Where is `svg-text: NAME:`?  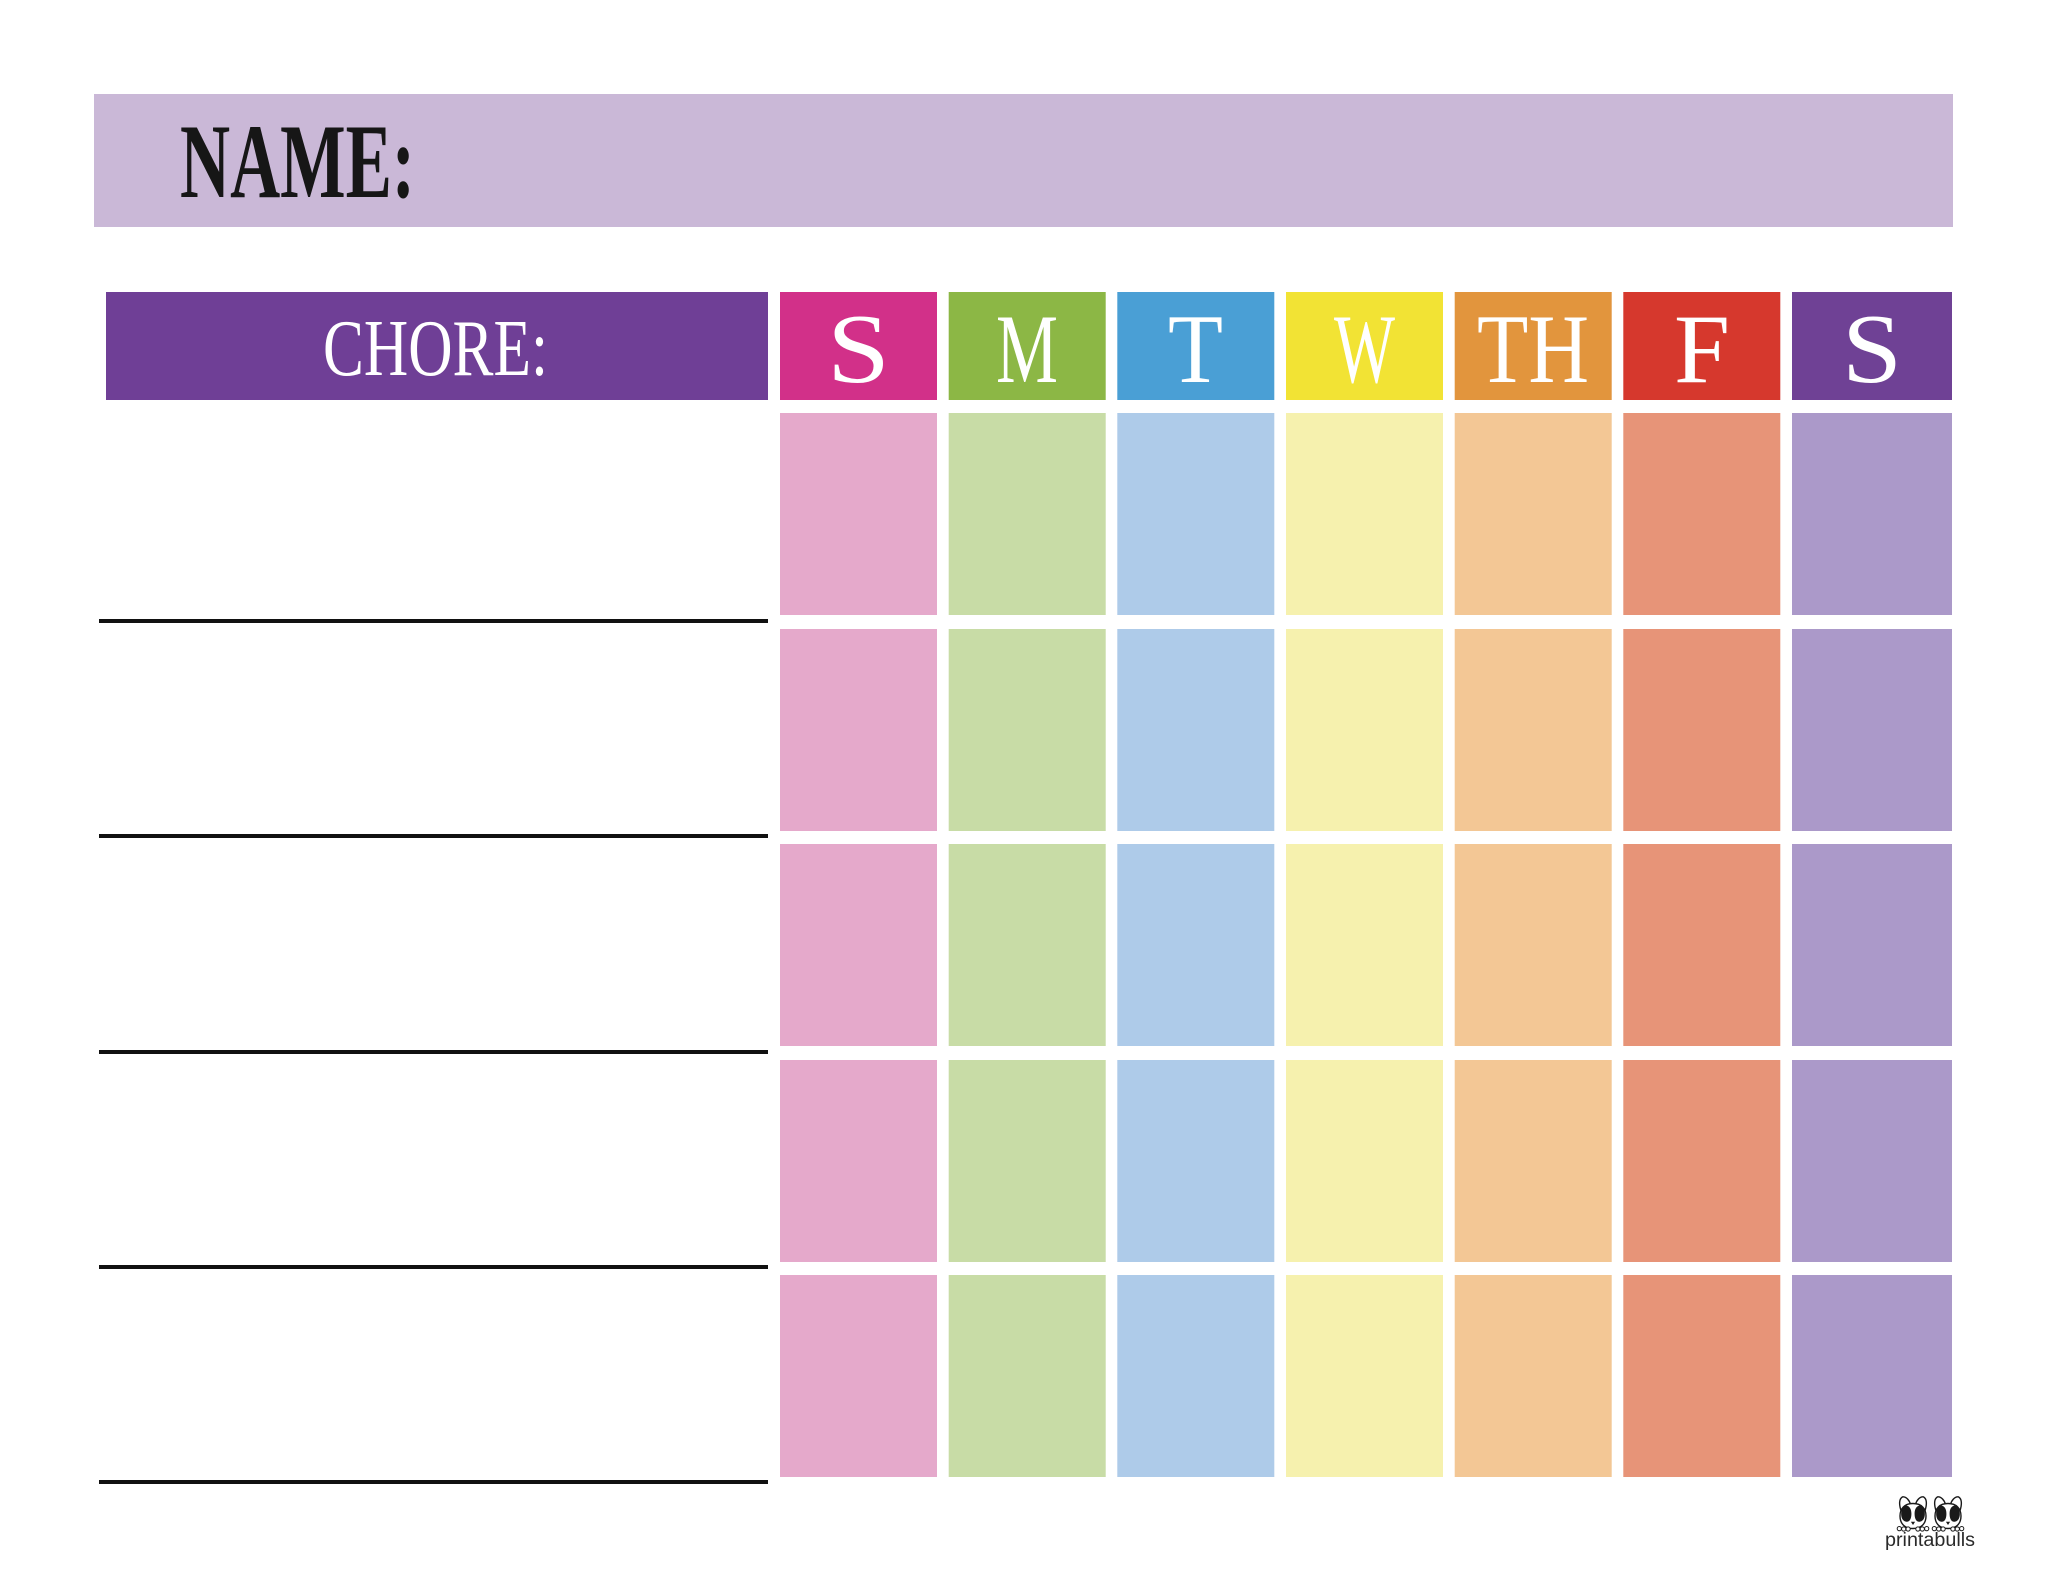
svg-text: NAME: is located at coordinates (297, 161).